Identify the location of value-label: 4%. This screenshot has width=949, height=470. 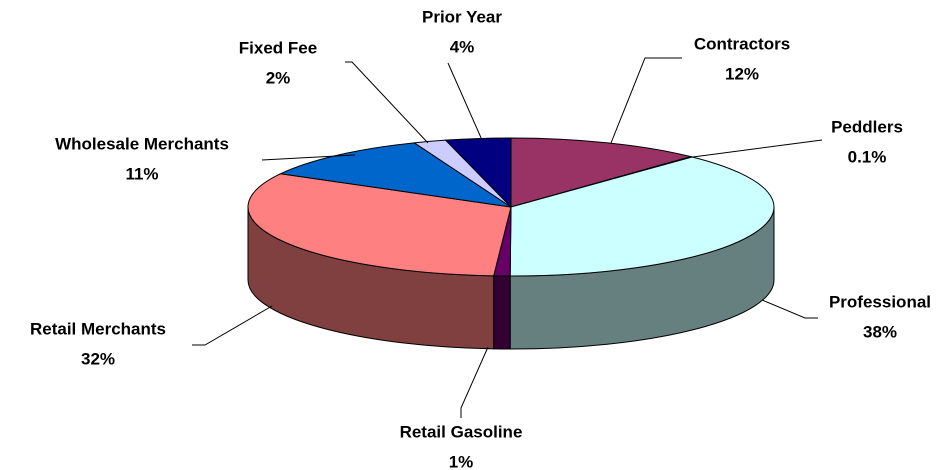
(462, 46).